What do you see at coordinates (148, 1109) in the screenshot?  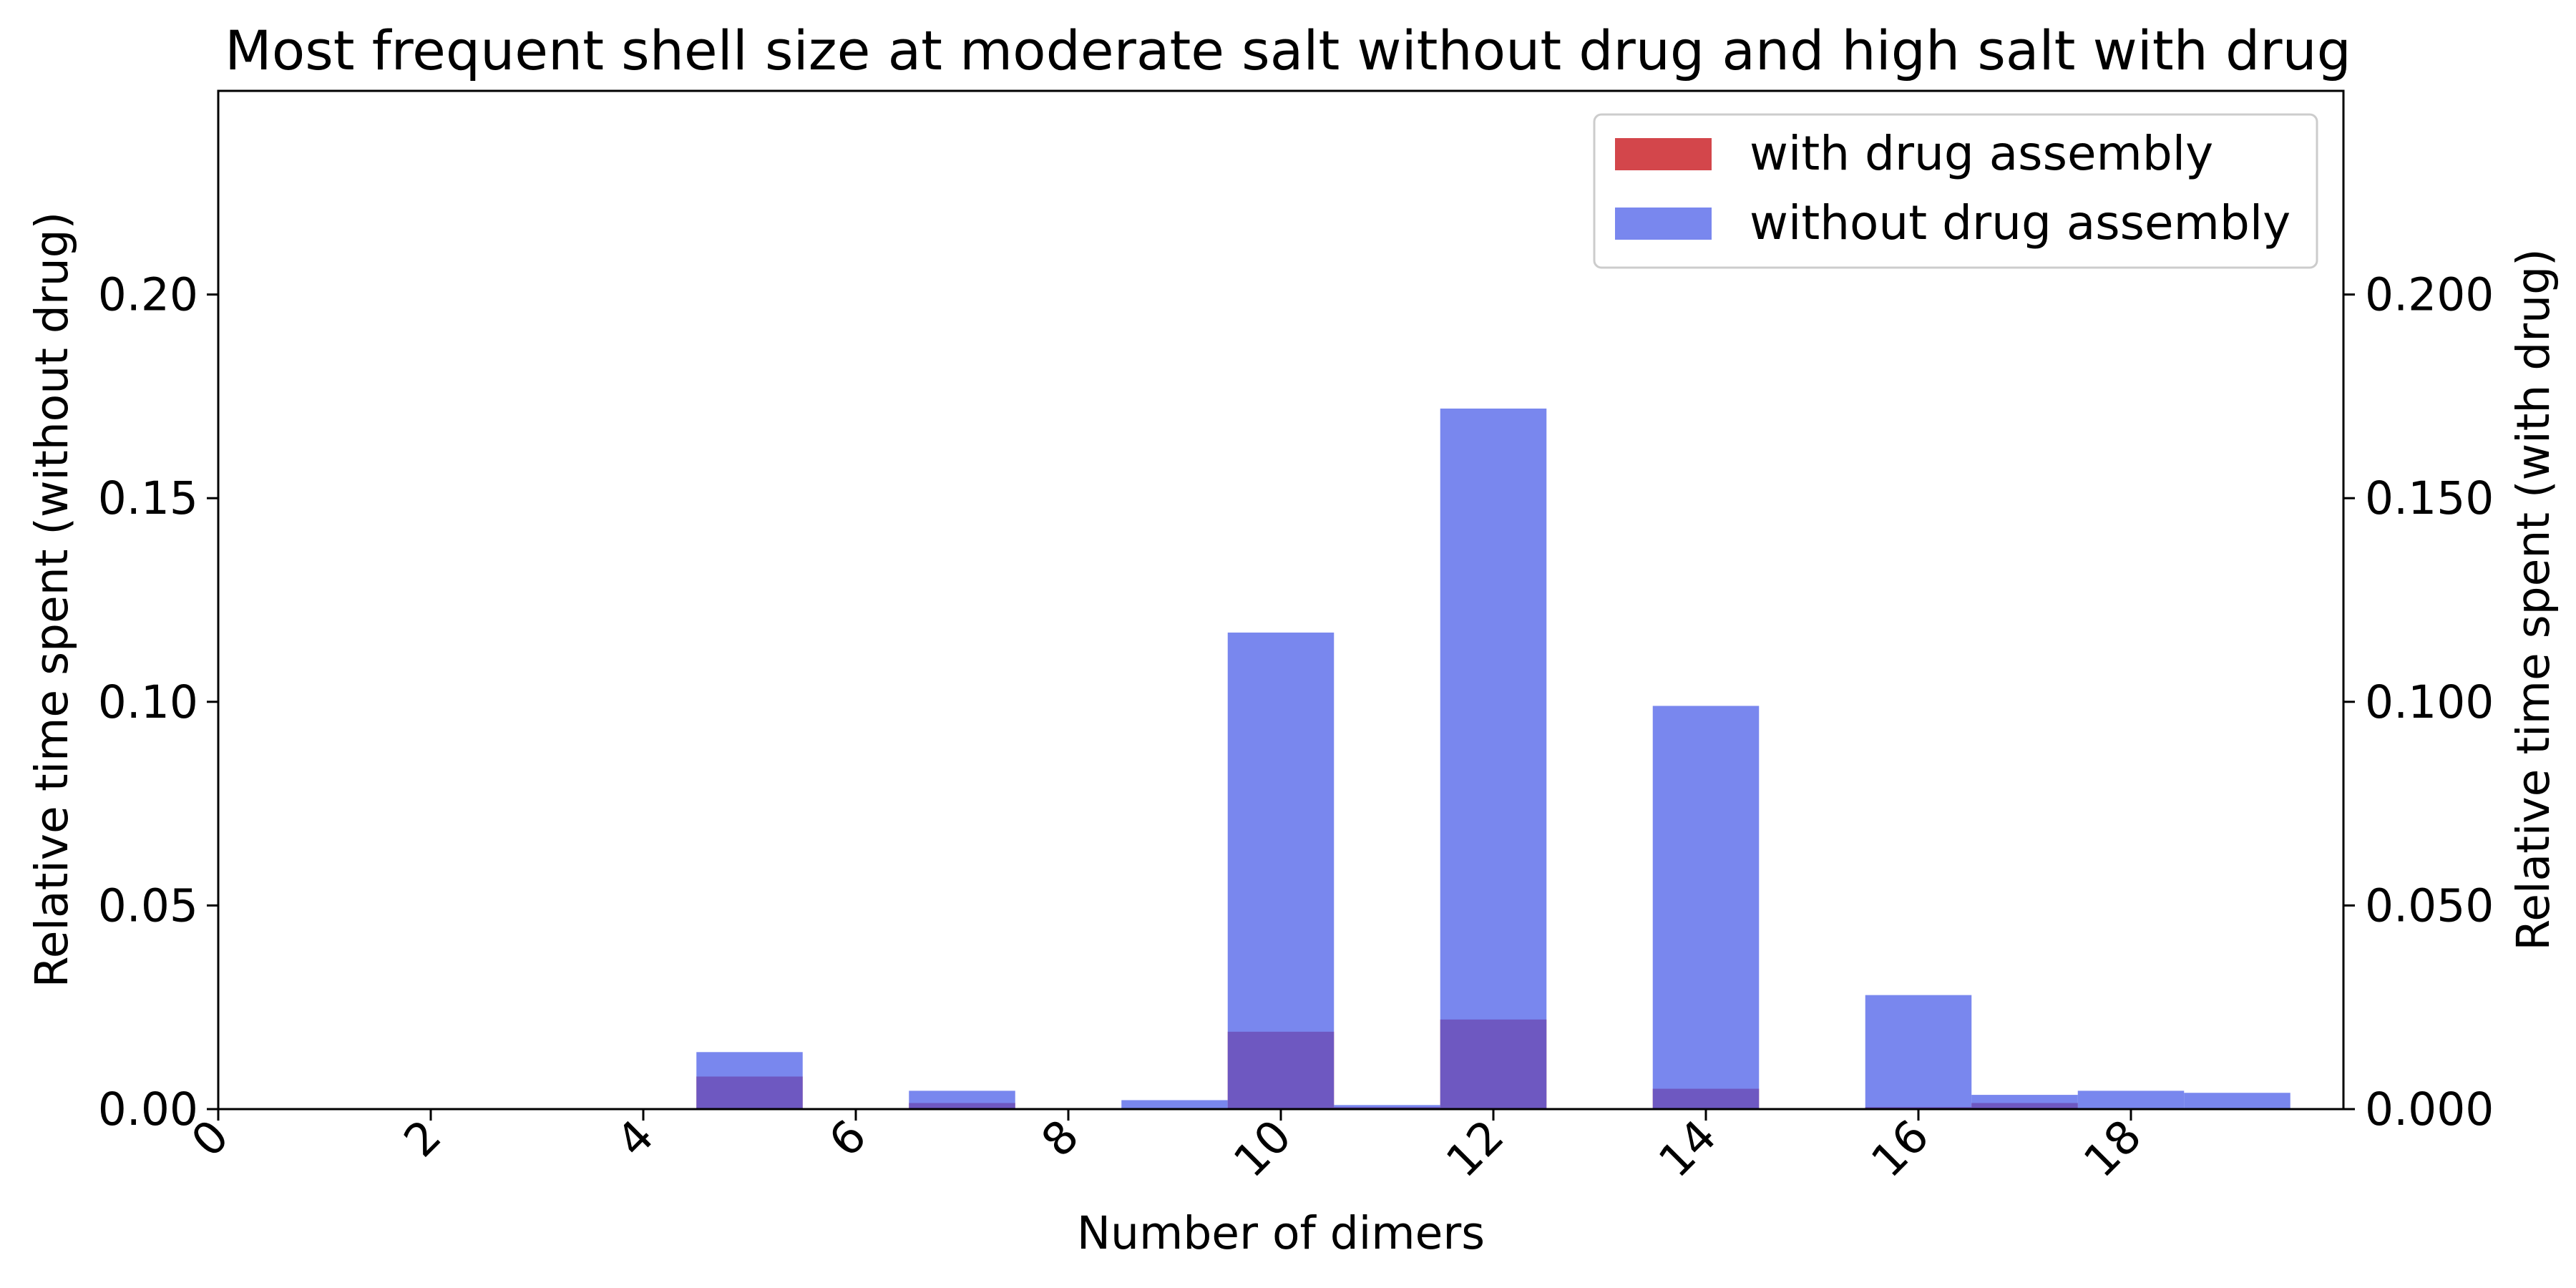 I see `left-y-tick-label-0.00: 0.00` at bounding box center [148, 1109].